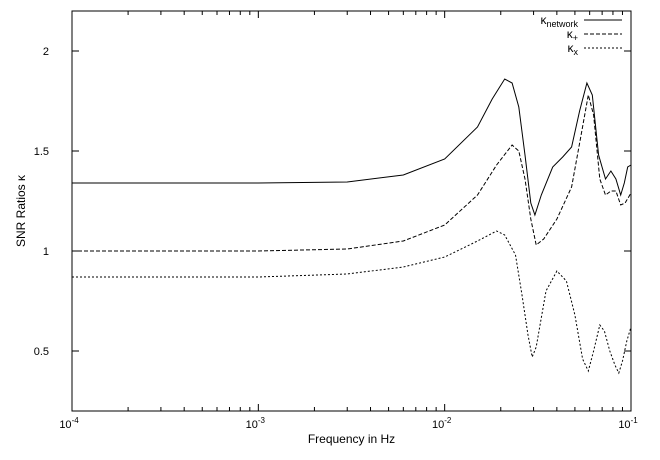 This screenshot has width=660, height=460. Describe the element at coordinates (46, 52) in the screenshot. I see `y-tick-label: 2` at that location.